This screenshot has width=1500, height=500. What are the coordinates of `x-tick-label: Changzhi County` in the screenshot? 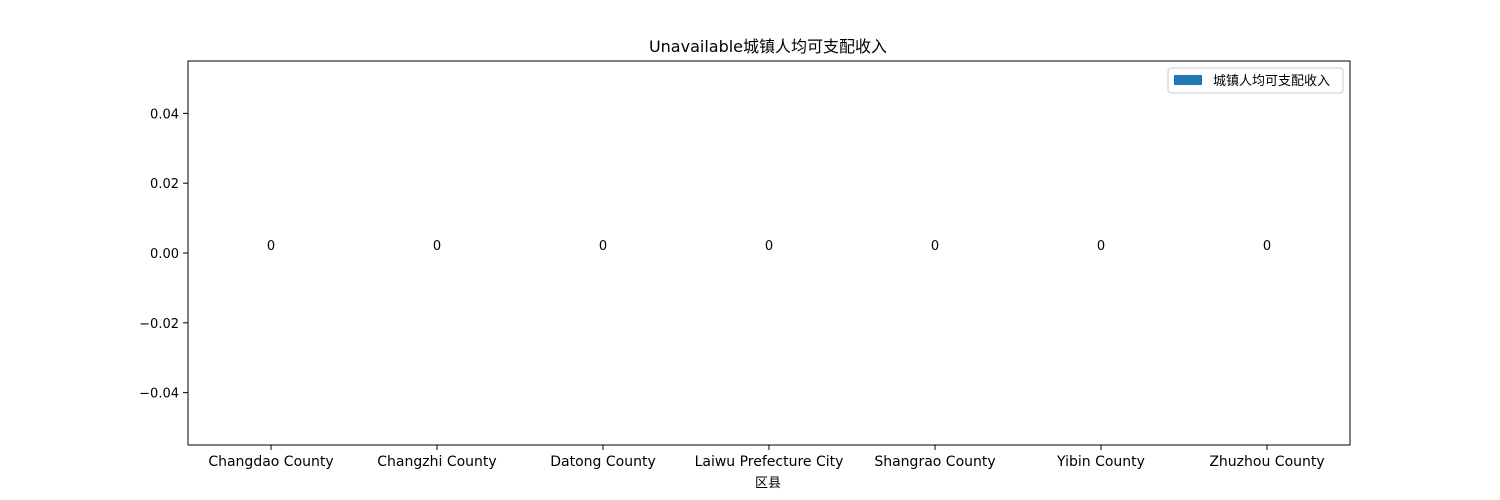 It's located at (436, 462).